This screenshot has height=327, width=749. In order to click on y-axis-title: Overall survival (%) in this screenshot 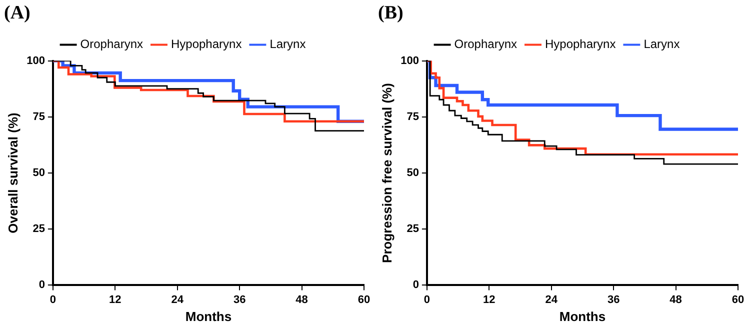, I will do `click(12, 173)`.